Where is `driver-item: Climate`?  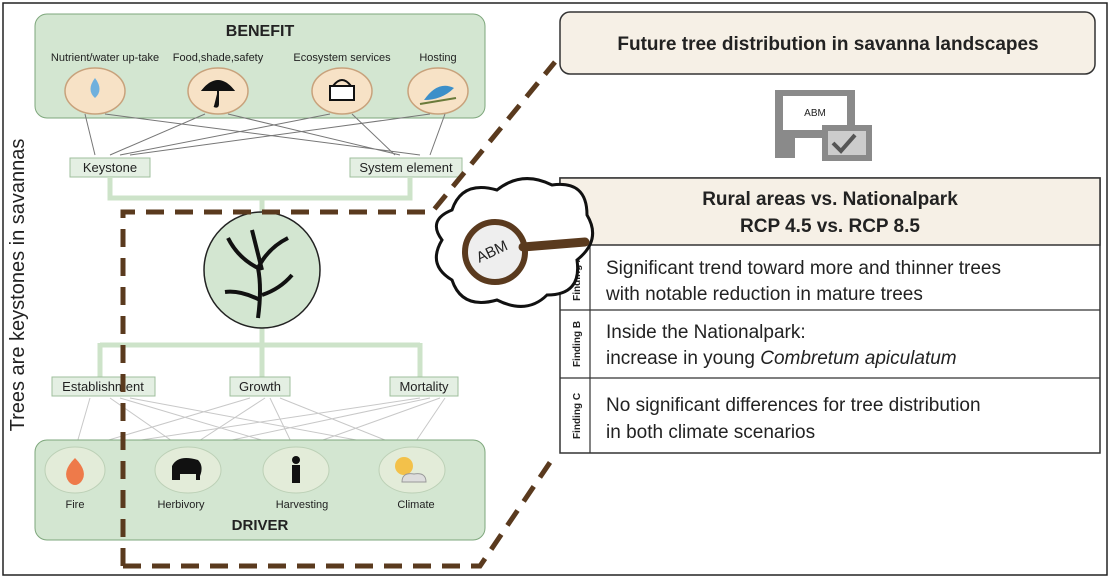 driver-item: Climate is located at coordinates (415, 505).